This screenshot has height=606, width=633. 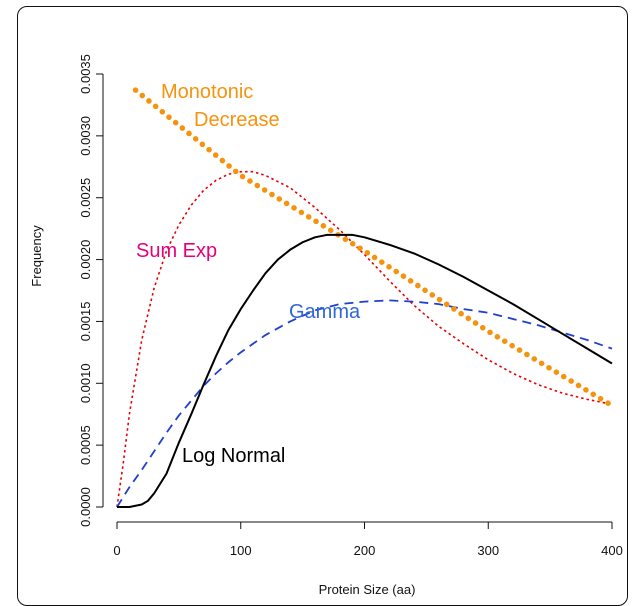 What do you see at coordinates (116, 550) in the screenshot?
I see `x-tick-label: 0` at bounding box center [116, 550].